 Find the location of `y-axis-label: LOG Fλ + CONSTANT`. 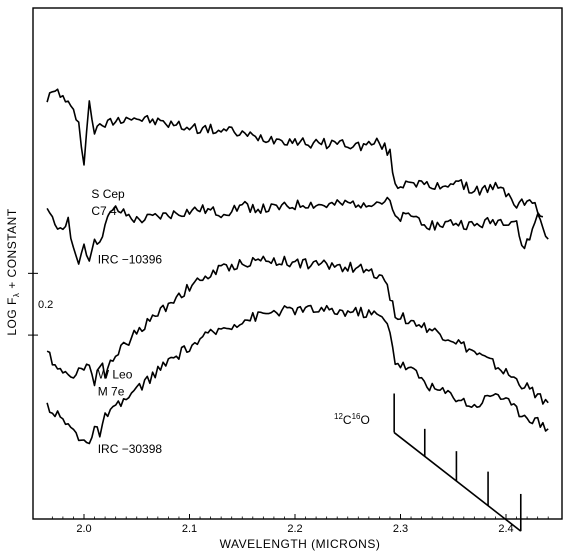

y-axis-label: LOG Fλ + CONSTANT is located at coordinates (13, 271).